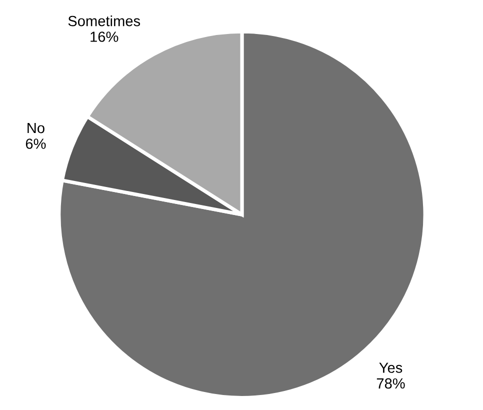 The image size is (483, 410). I want to click on data-label: 6%, so click(36, 143).